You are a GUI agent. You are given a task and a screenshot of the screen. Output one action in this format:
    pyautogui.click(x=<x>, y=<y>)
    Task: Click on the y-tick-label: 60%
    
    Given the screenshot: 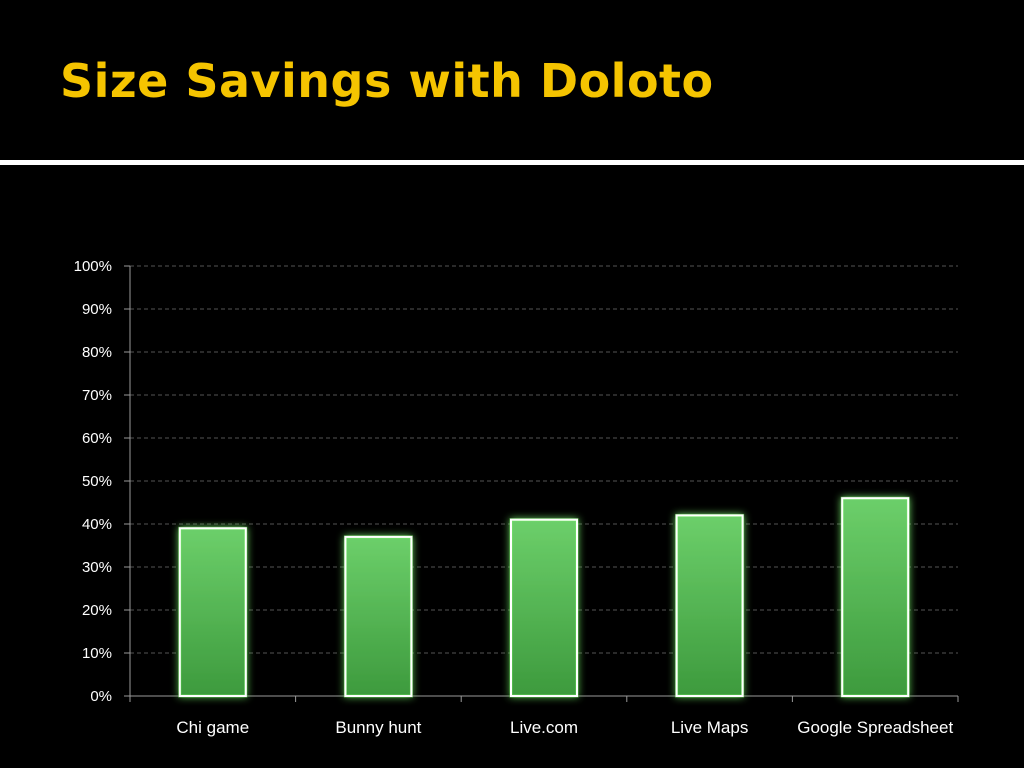 What is the action you would take?
    pyautogui.click(x=97, y=438)
    